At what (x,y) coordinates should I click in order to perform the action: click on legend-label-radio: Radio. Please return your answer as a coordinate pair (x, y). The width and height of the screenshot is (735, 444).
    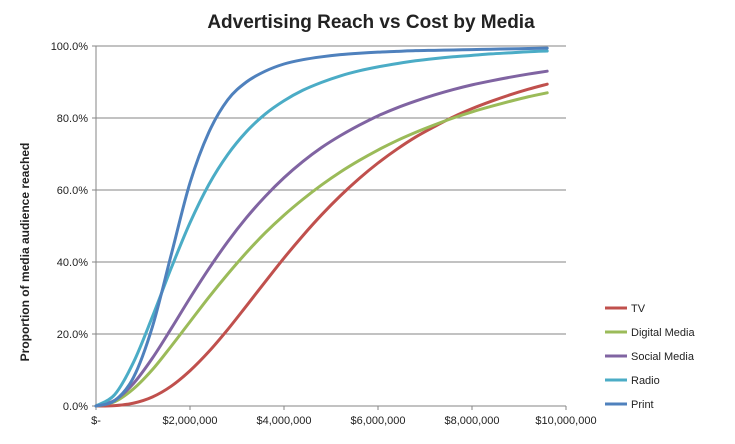
    Looking at the image, I should click on (645, 381).